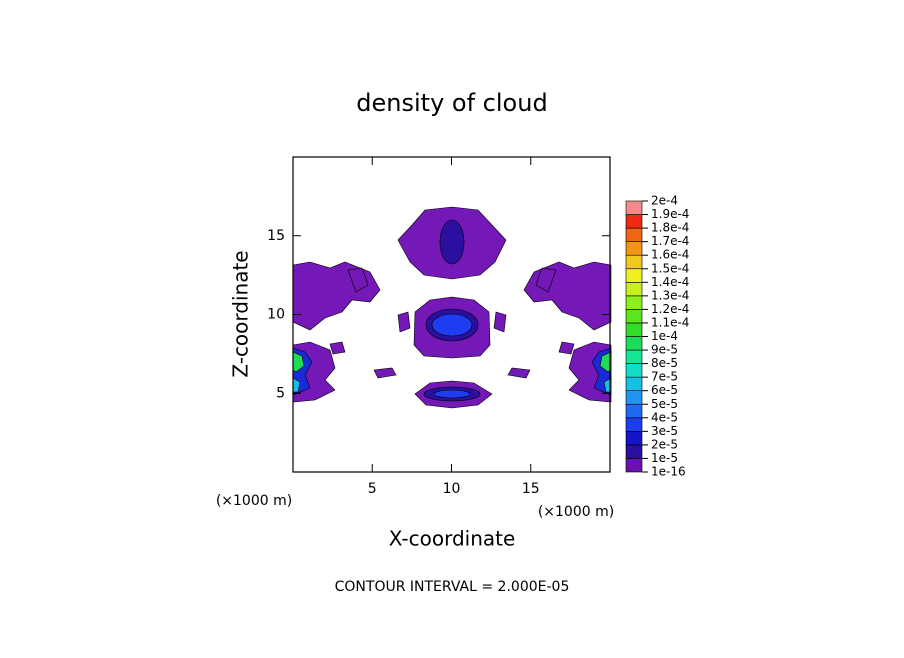 The width and height of the screenshot is (904, 658). I want to click on colorbar-label: 1.1e-4, so click(670, 322).